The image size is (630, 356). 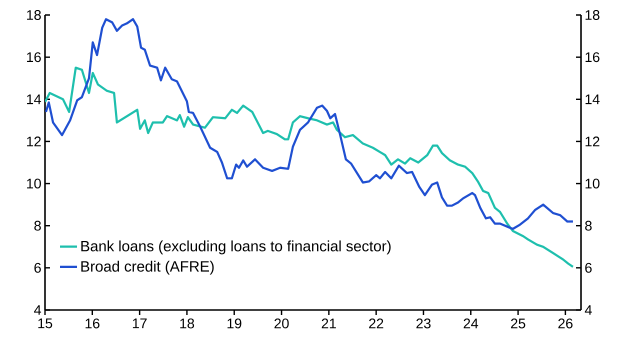 I want to click on x-tick-label: 17, so click(x=139, y=323).